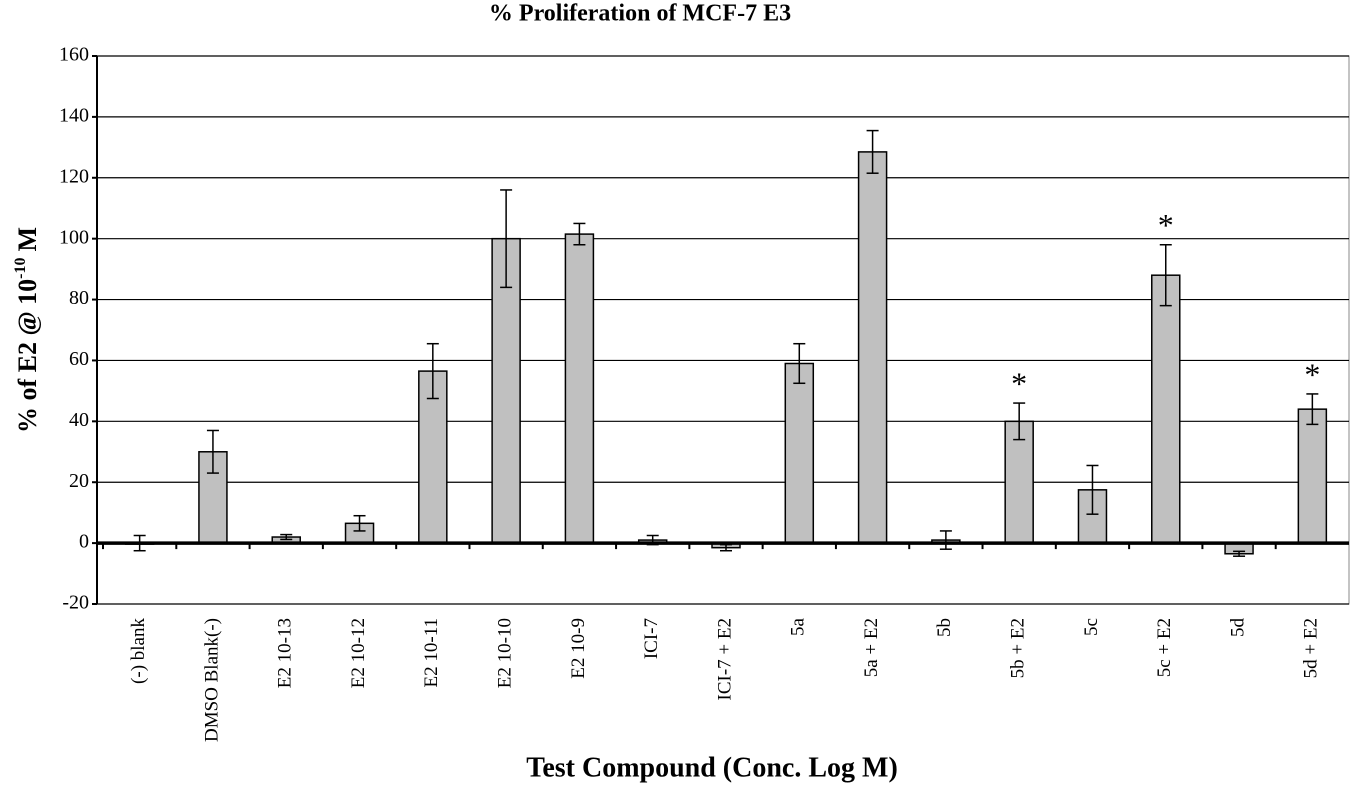  I want to click on y-label-exponent: -10, so click(20, 268).